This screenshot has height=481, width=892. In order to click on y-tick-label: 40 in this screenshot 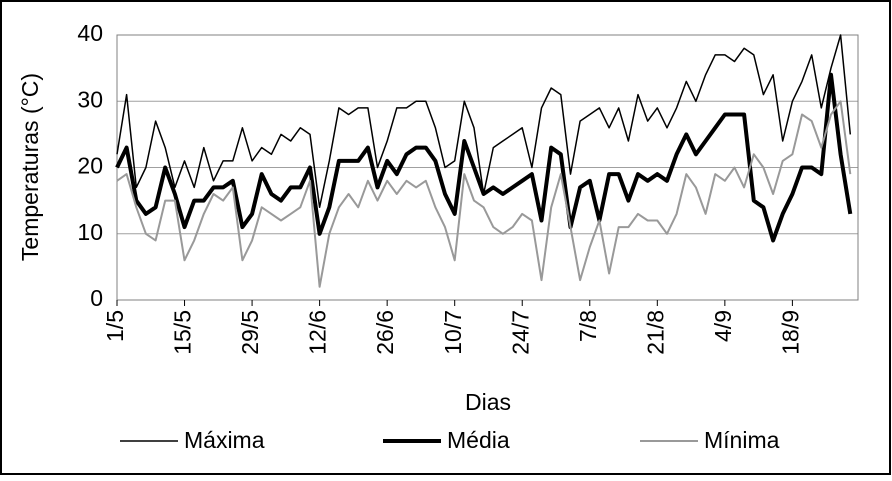, I will do `click(90, 33)`.